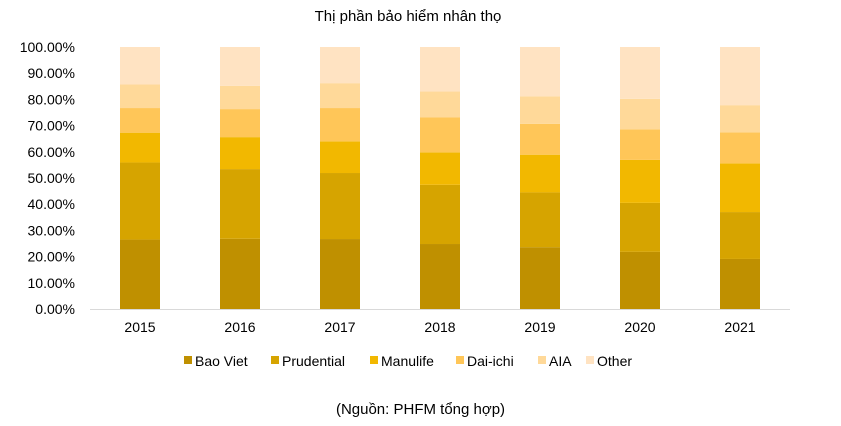  Describe the element at coordinates (640, 73) in the screenshot. I see `bar-segment-other-2020` at that location.